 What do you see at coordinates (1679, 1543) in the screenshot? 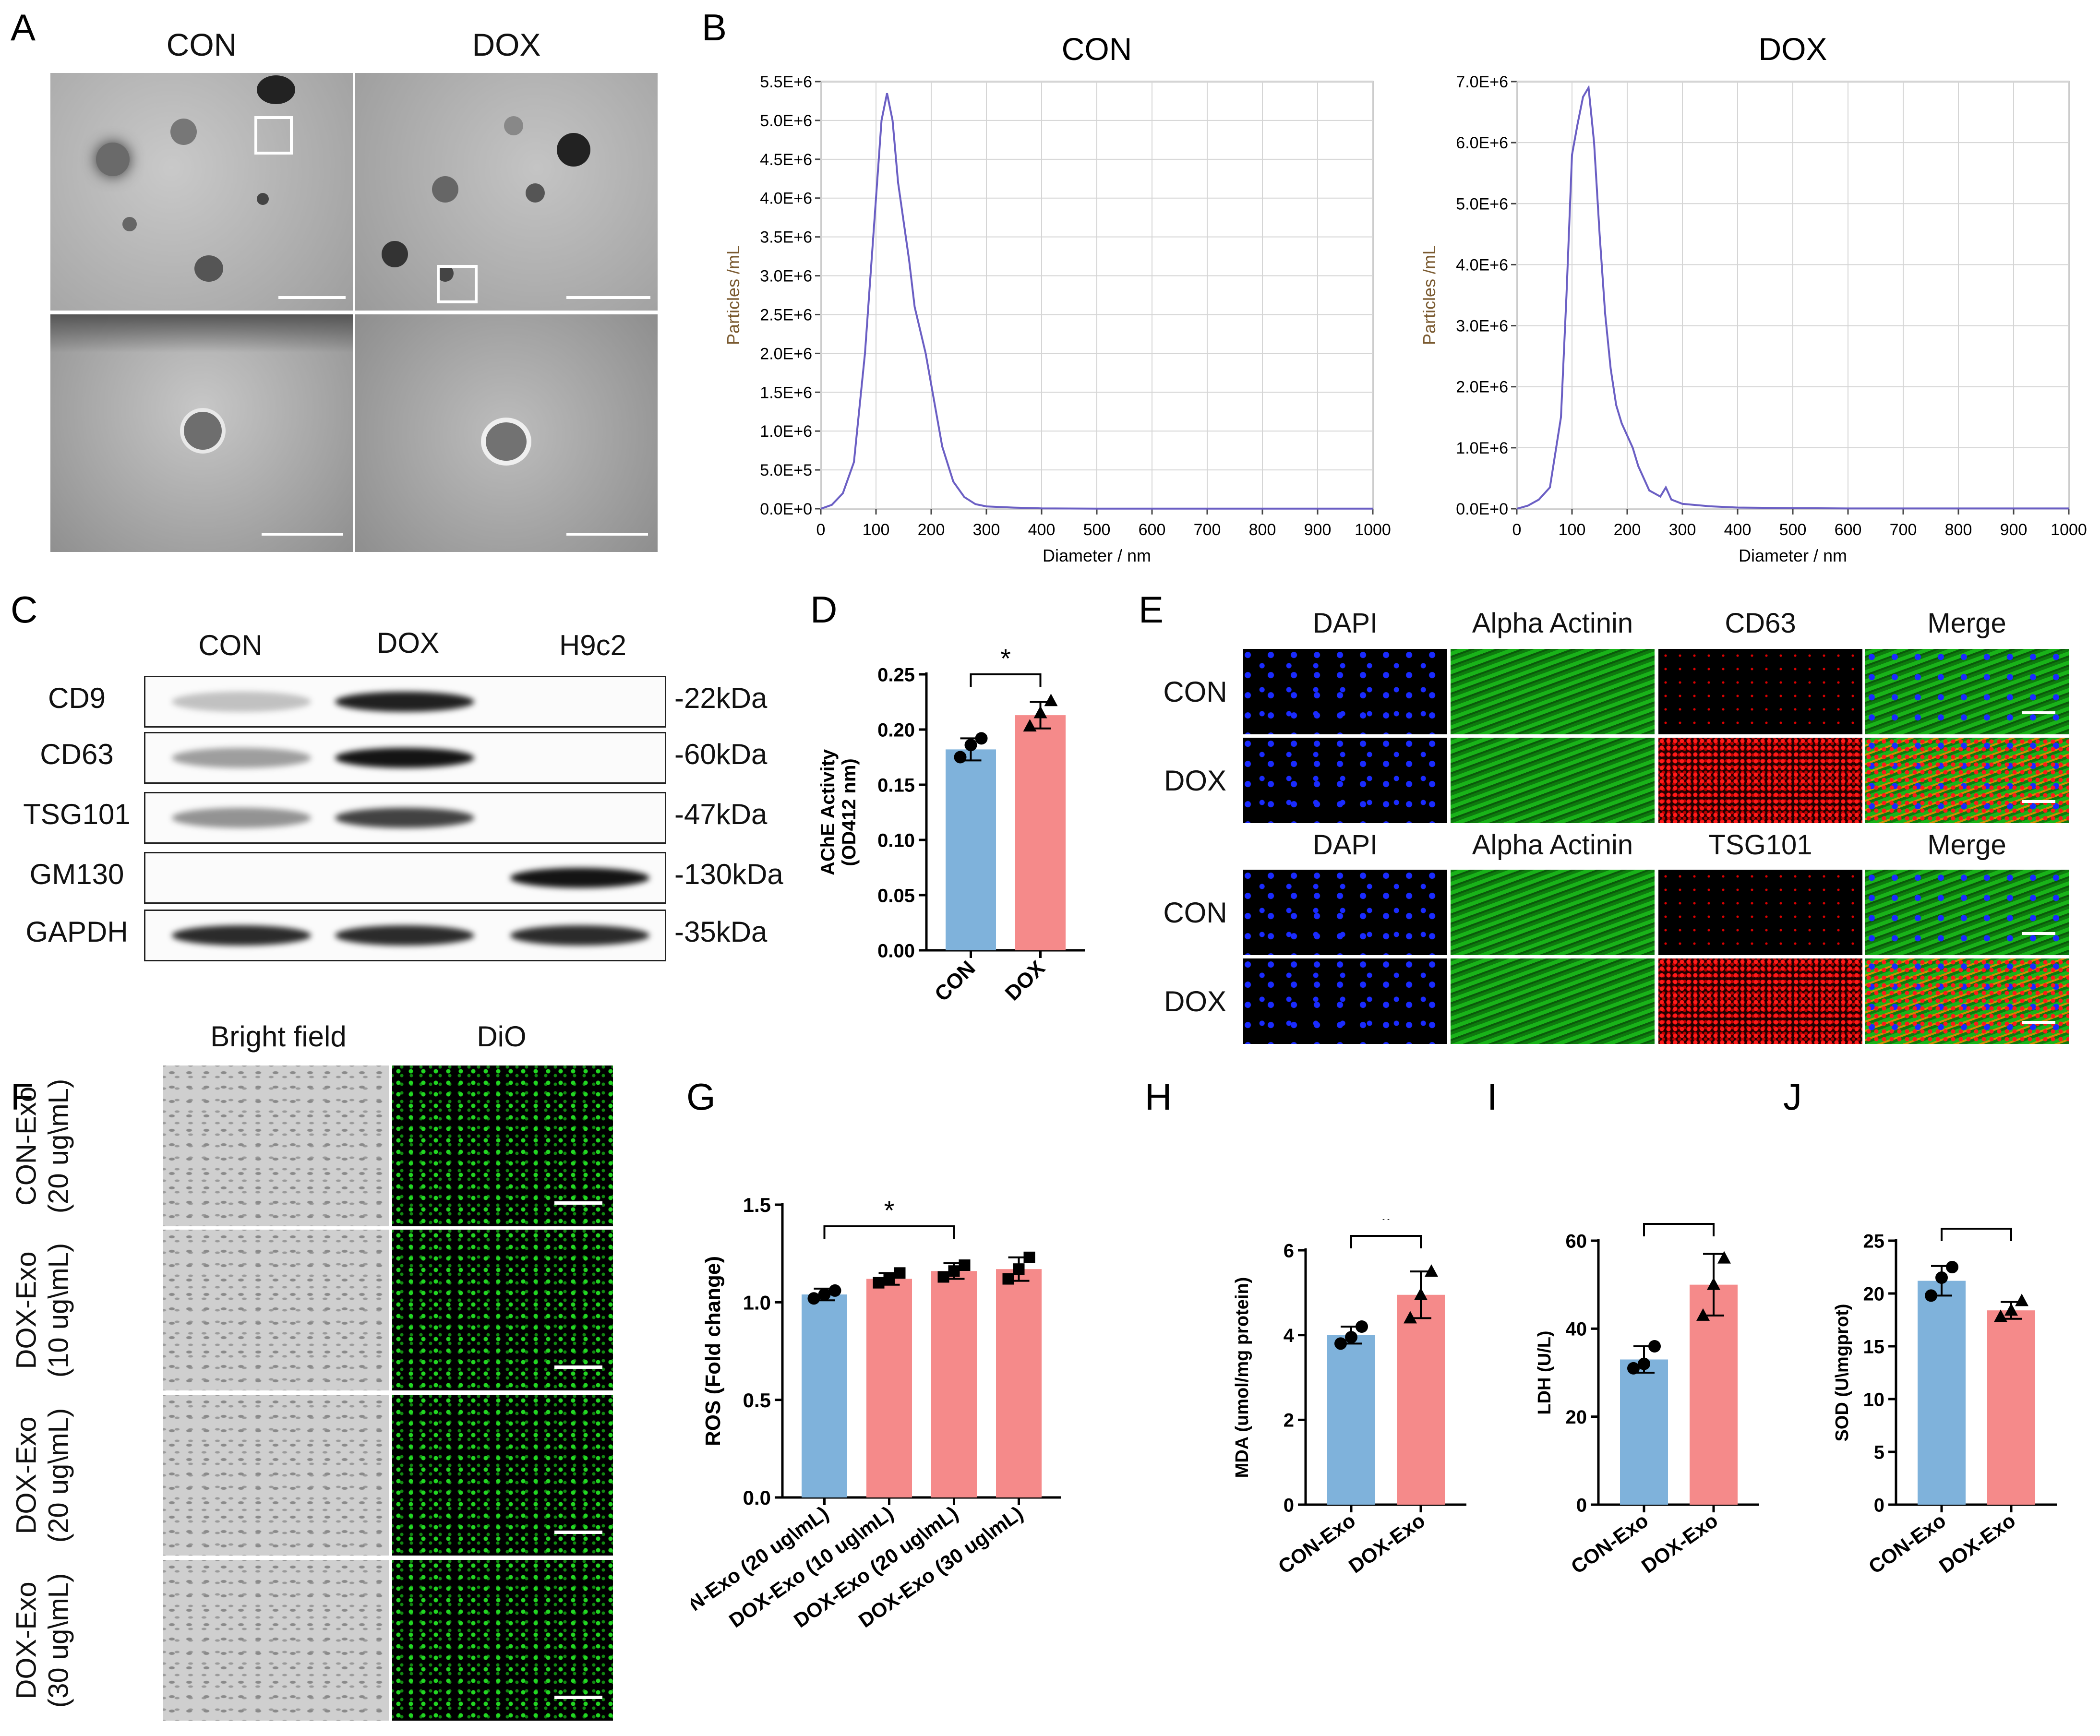
I see `x-tick-label: DOX-Exo` at bounding box center [1679, 1543].